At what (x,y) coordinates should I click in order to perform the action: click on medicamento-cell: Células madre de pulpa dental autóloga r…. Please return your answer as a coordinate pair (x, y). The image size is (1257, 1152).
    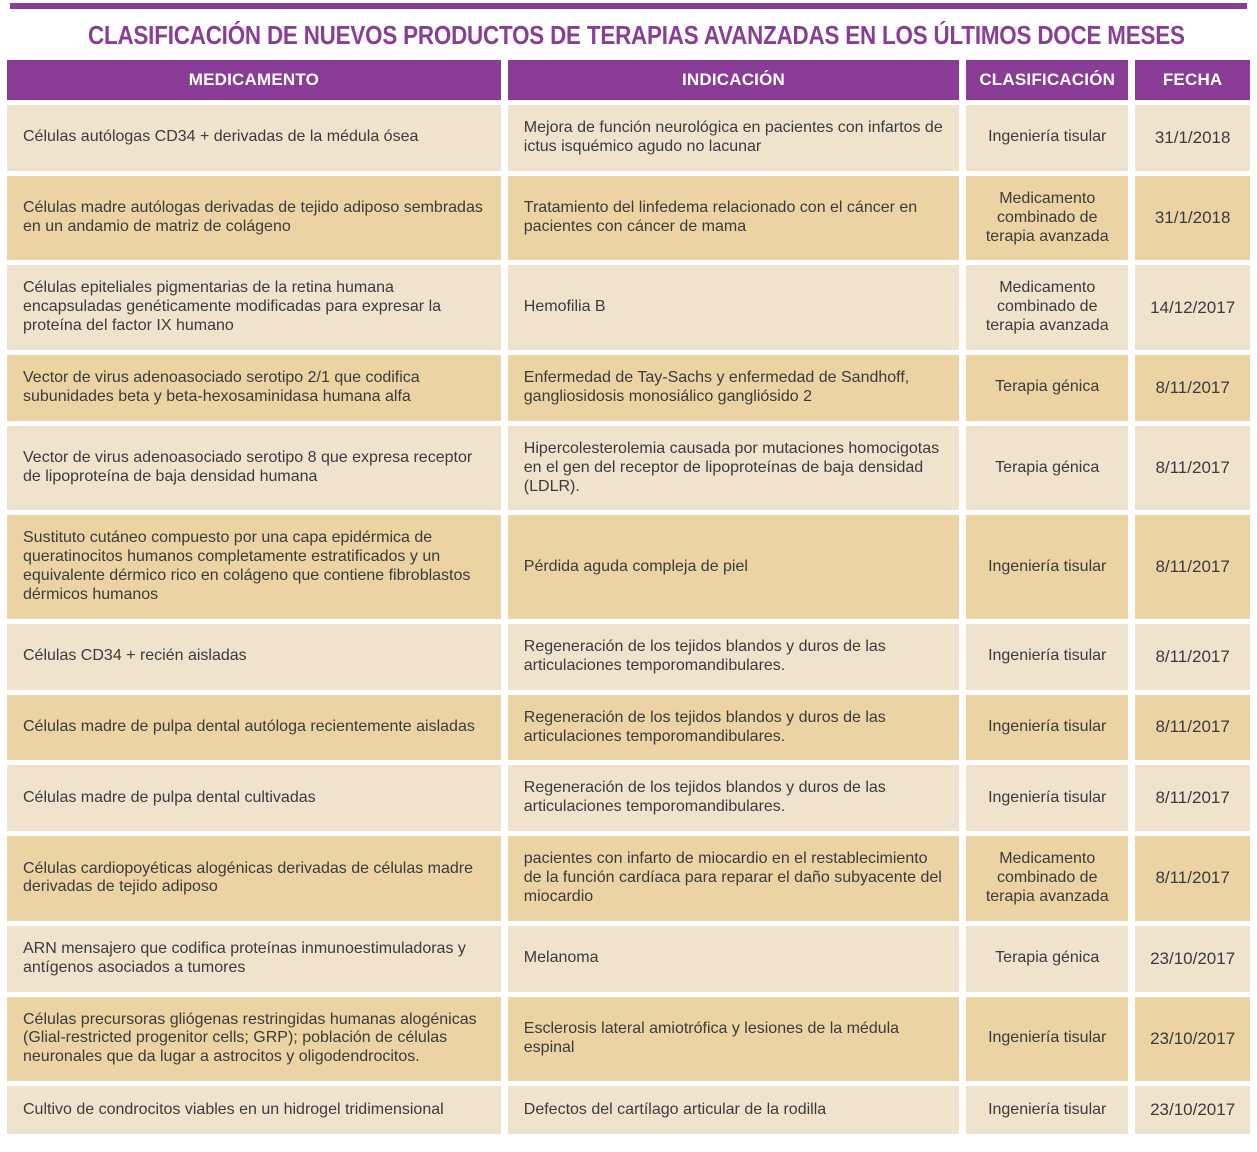
    Looking at the image, I should click on (254, 727).